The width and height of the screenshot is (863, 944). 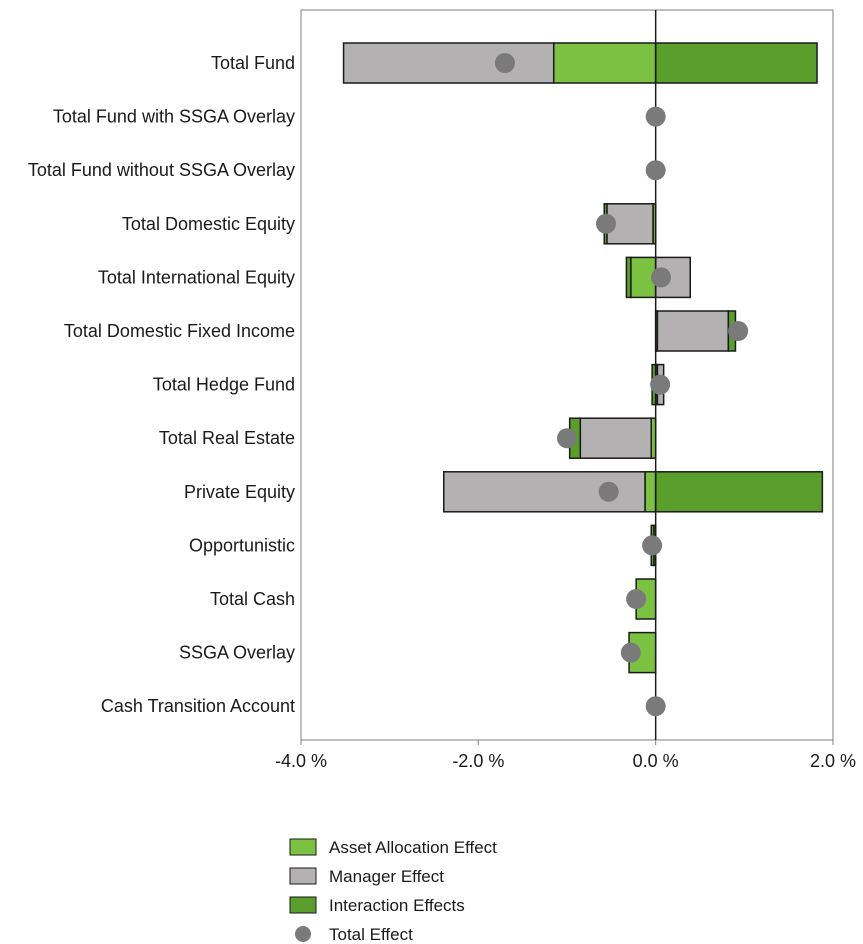 What do you see at coordinates (303, 847) in the screenshot?
I see `legend-swatch-asset-allocation-effect` at bounding box center [303, 847].